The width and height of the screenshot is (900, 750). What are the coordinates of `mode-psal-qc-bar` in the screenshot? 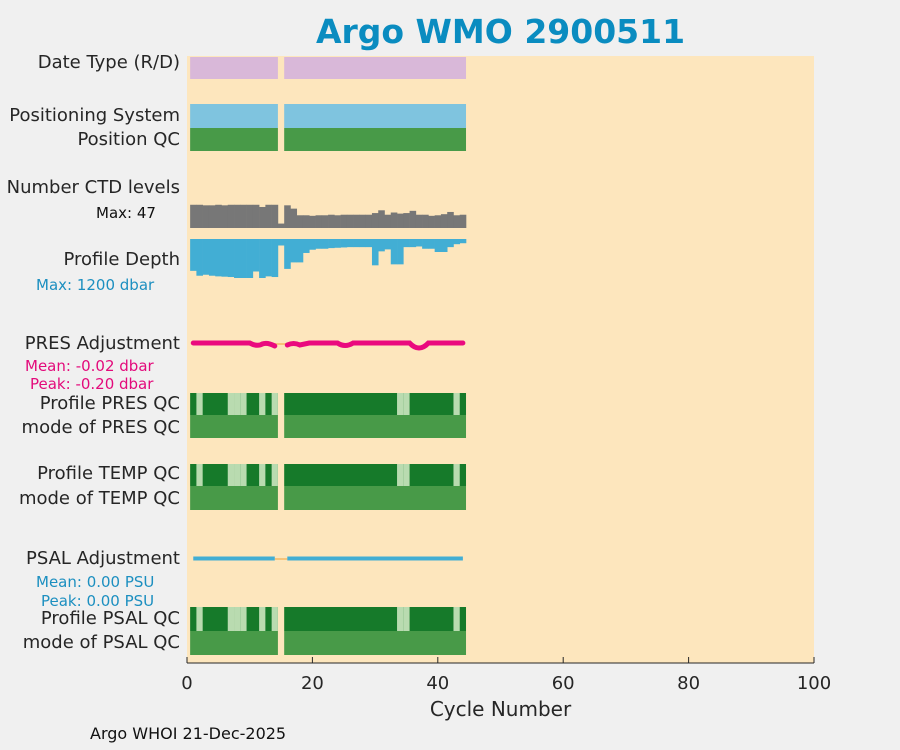 It's located at (375, 643).